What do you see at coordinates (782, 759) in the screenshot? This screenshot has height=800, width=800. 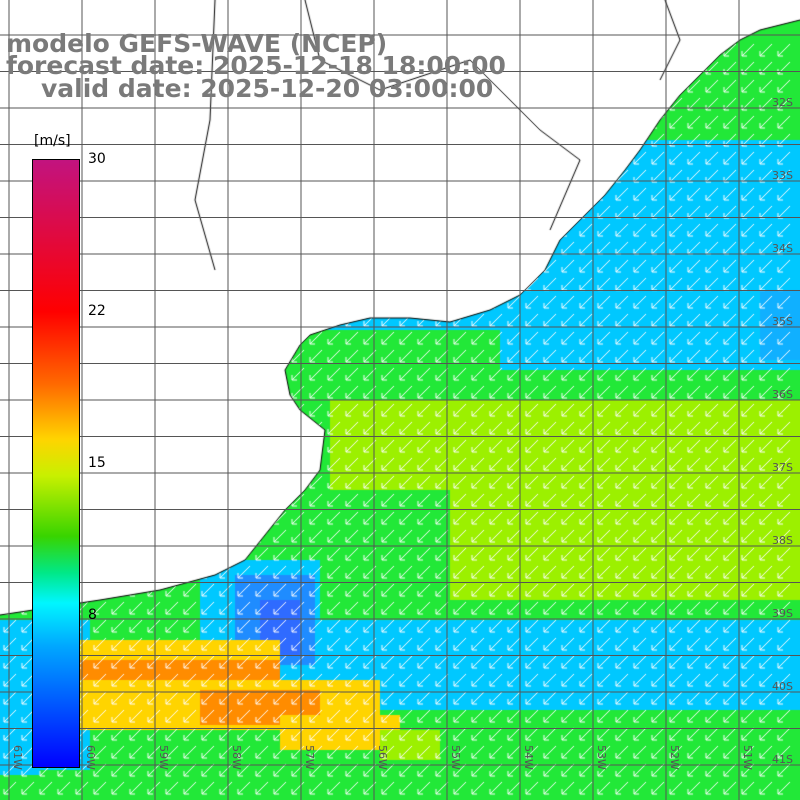 I see `lat-label: 41S` at bounding box center [782, 759].